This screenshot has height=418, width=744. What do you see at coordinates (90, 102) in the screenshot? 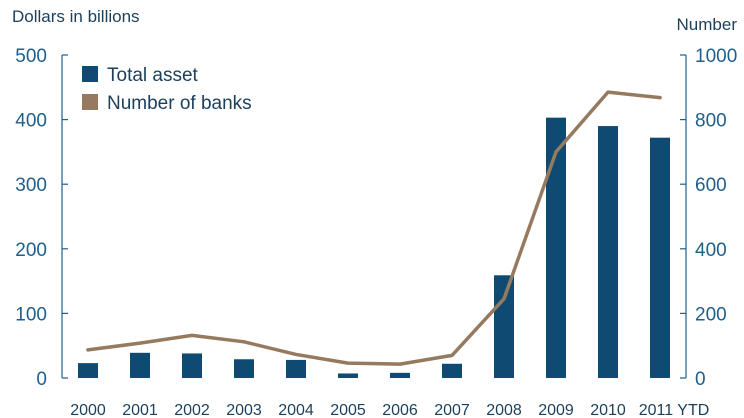
I see `legend-swatch-line` at bounding box center [90, 102].